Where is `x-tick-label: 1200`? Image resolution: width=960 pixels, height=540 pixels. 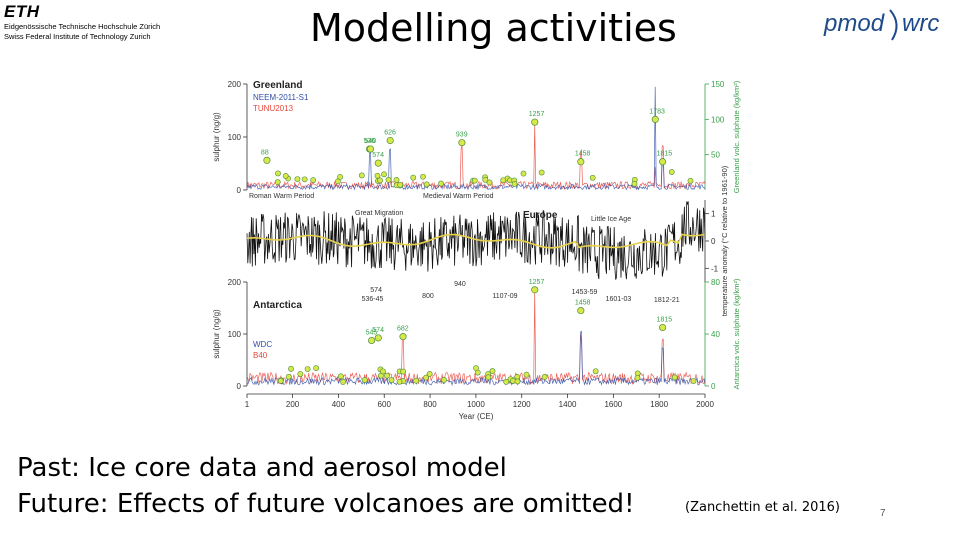
x-tick-label: 1200 is located at coordinates (522, 404).